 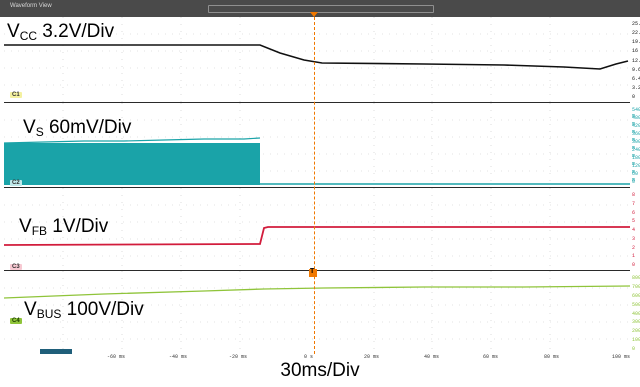 I want to click on scale-label: 200, so click(x=636, y=331).